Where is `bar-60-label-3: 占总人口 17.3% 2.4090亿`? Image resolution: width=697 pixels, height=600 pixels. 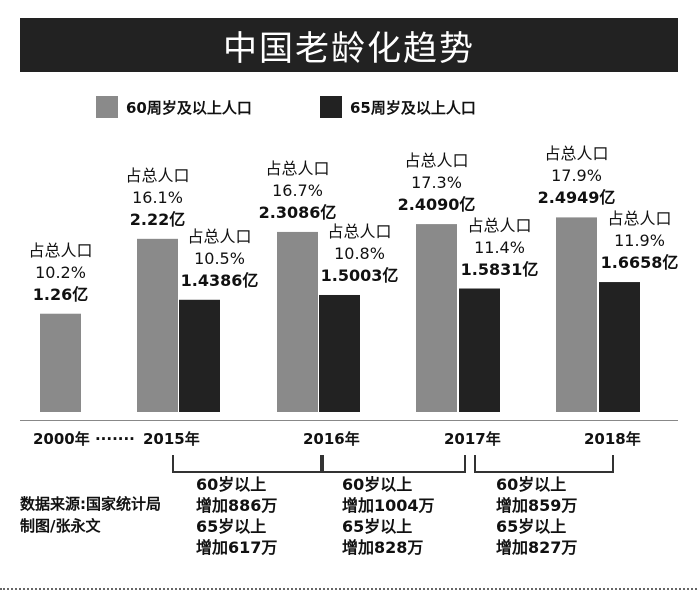 bar-60-label-3: 占总人口 17.3% 2.4090亿 is located at coordinates (437, 183).